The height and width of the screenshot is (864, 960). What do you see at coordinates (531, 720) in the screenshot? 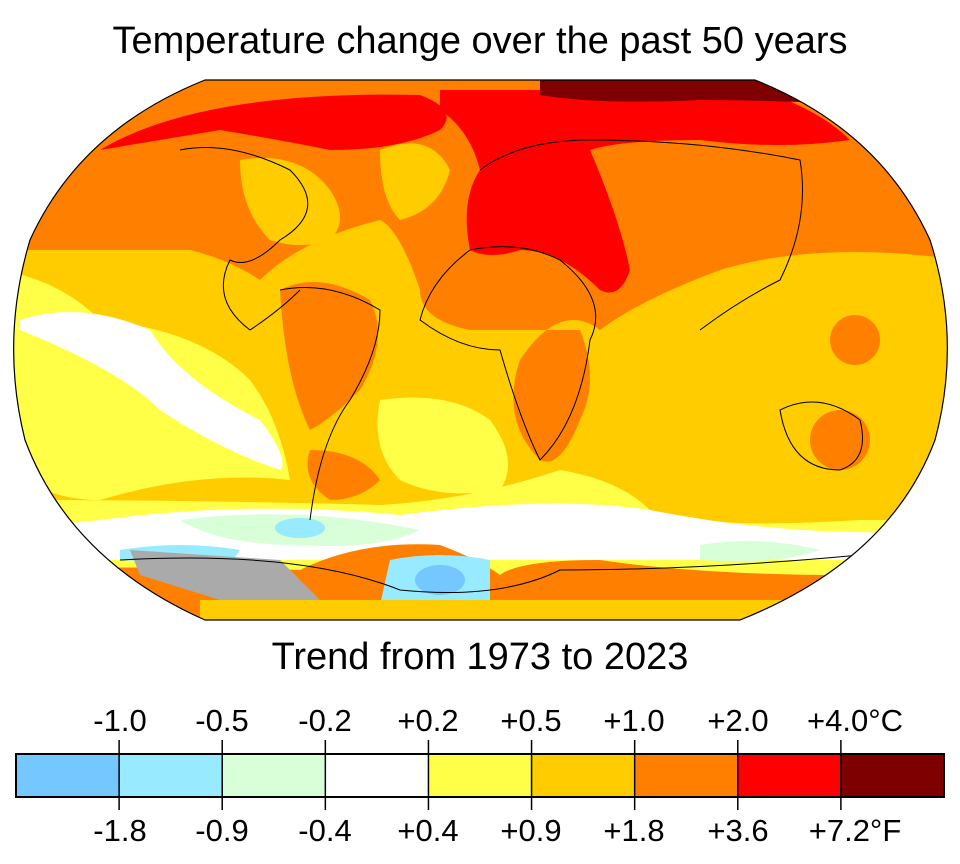
I see `tick-c-4: +0.5` at bounding box center [531, 720].